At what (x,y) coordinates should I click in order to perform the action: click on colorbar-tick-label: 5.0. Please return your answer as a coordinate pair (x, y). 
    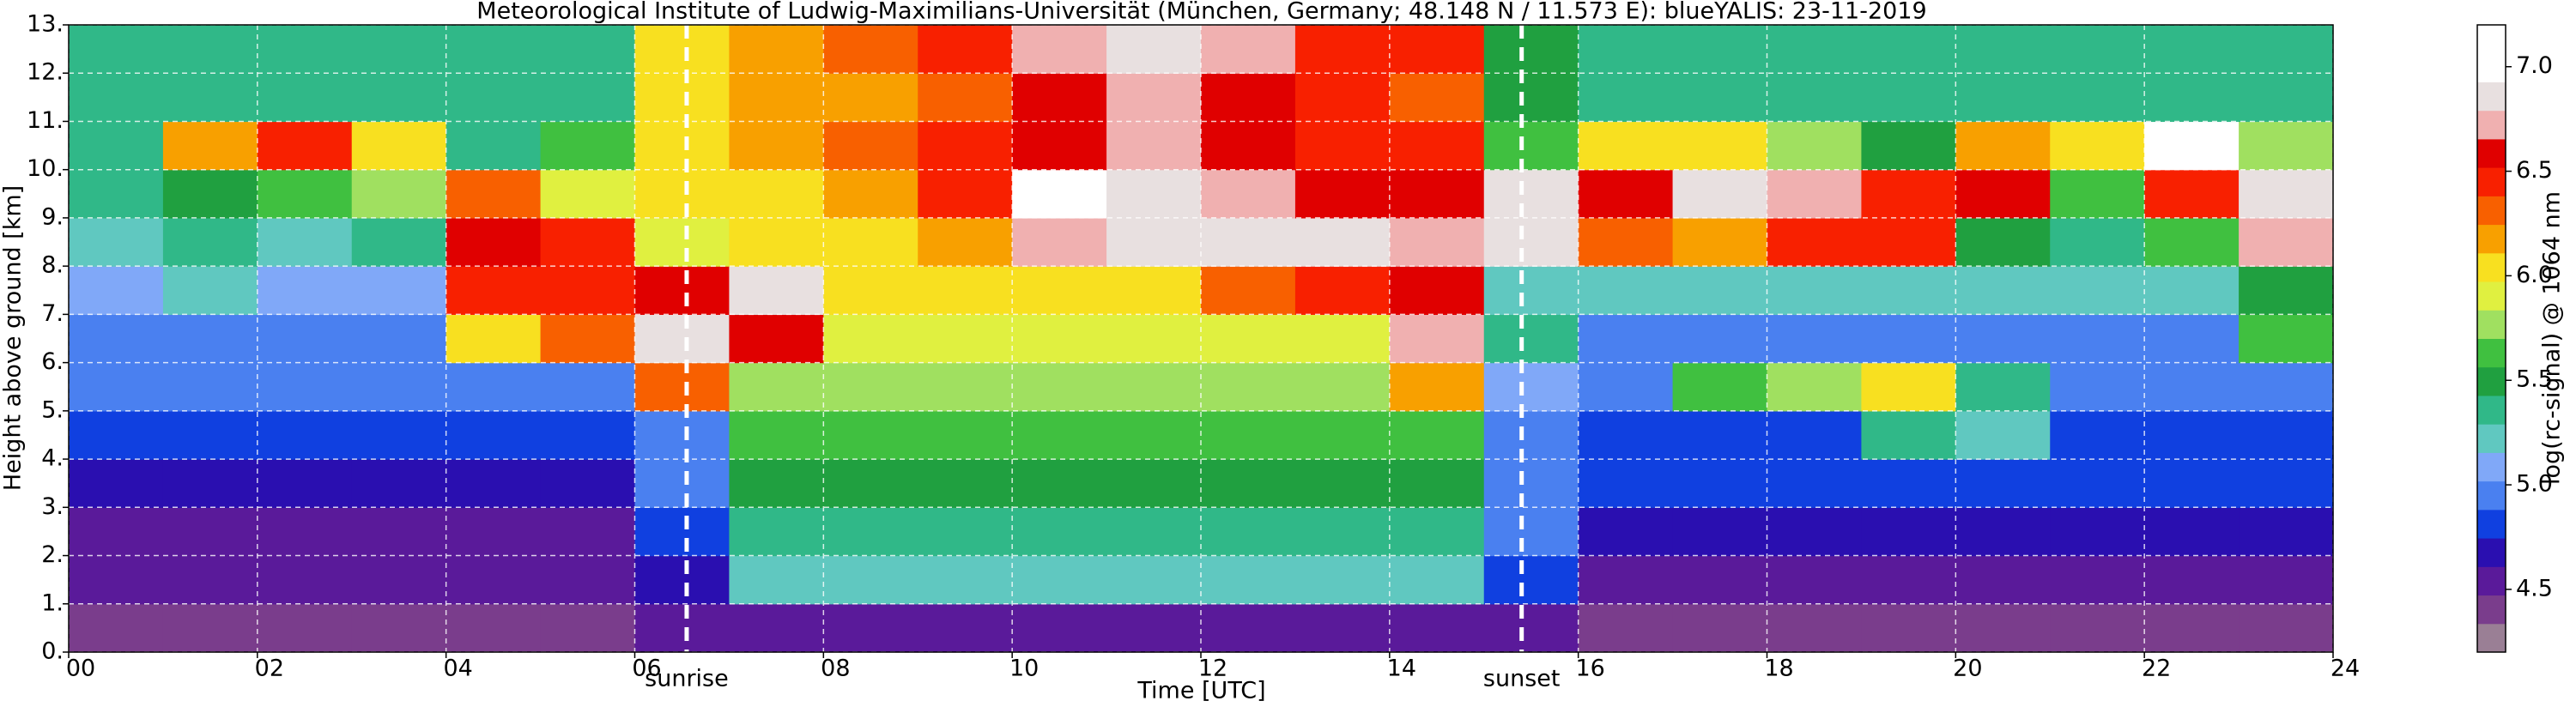
    Looking at the image, I should click on (2534, 485).